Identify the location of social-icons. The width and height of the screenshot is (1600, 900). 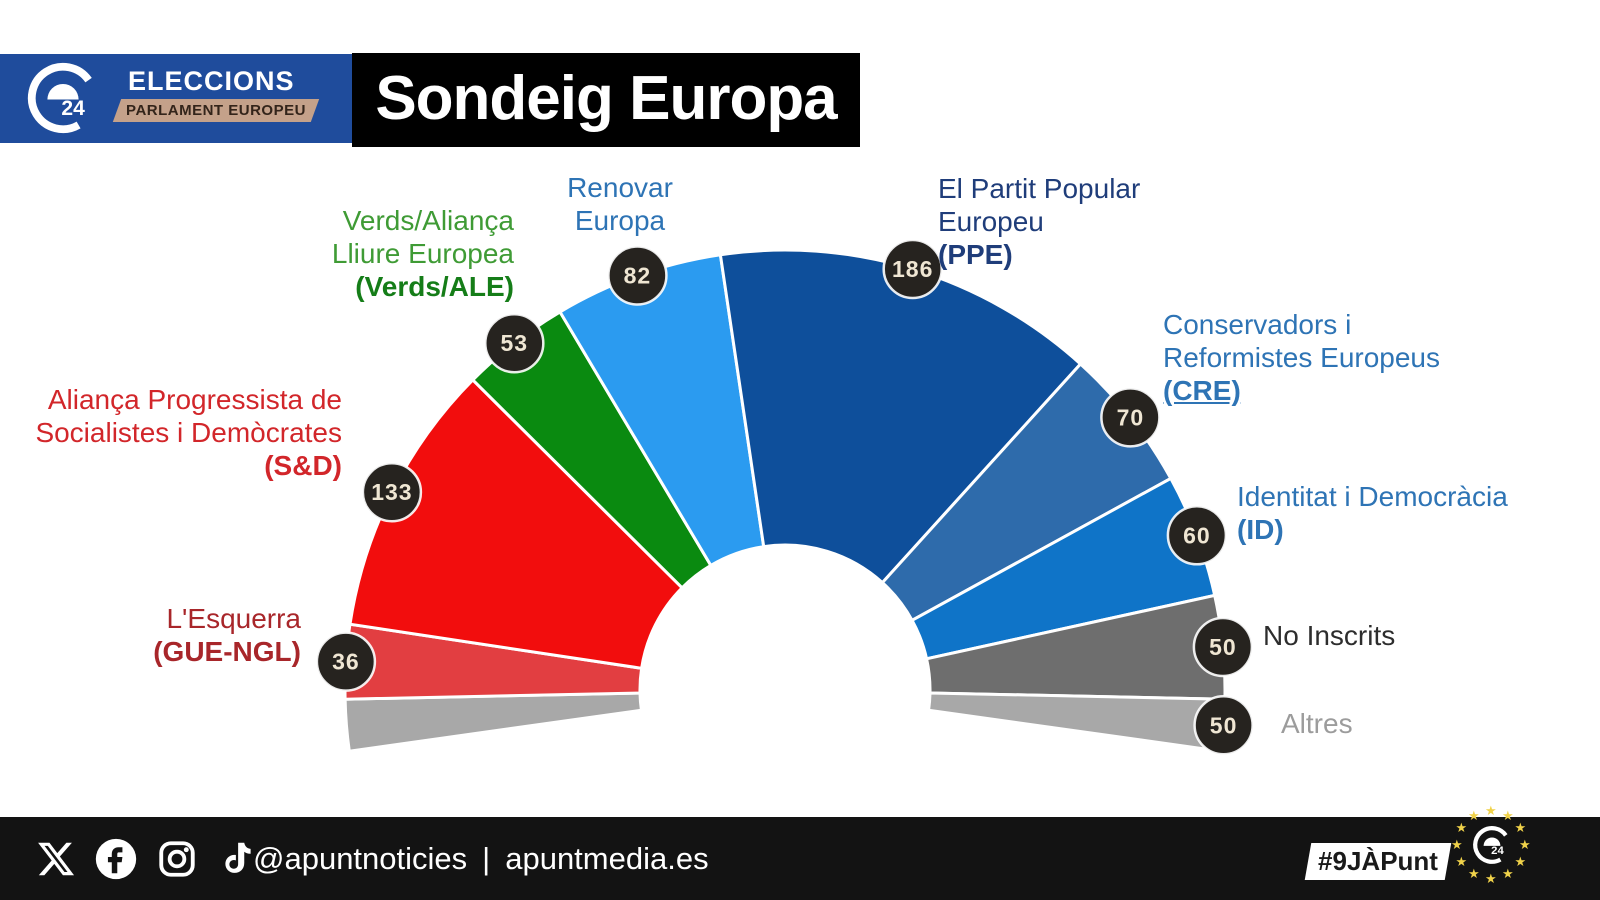
(146, 858).